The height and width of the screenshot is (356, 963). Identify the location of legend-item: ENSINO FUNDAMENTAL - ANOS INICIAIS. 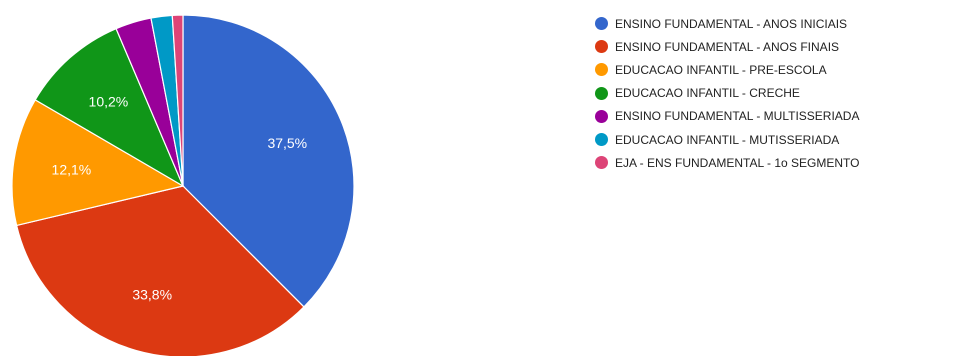
(727, 23).